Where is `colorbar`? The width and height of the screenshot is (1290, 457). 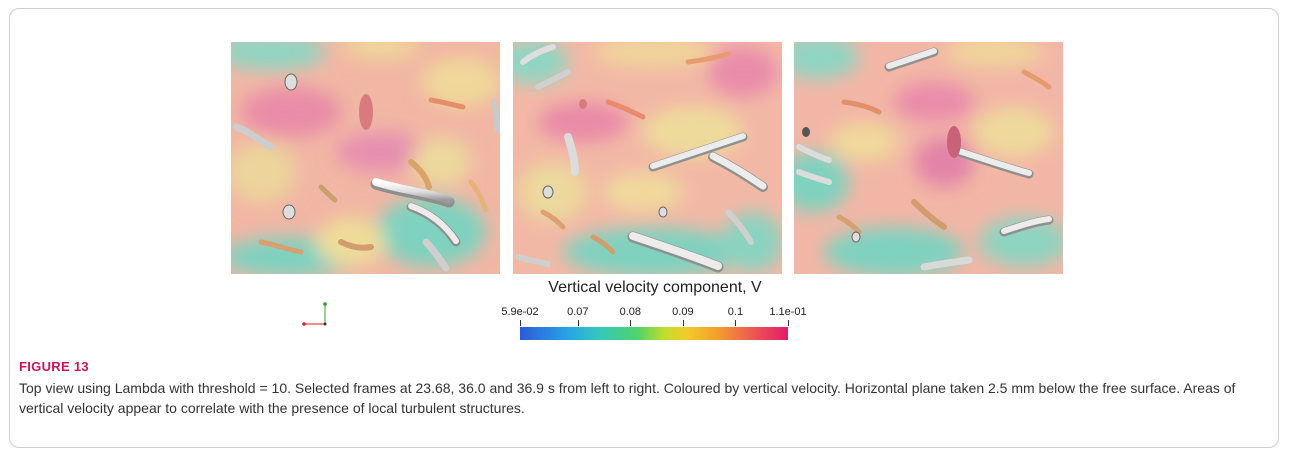 colorbar is located at coordinates (654, 333).